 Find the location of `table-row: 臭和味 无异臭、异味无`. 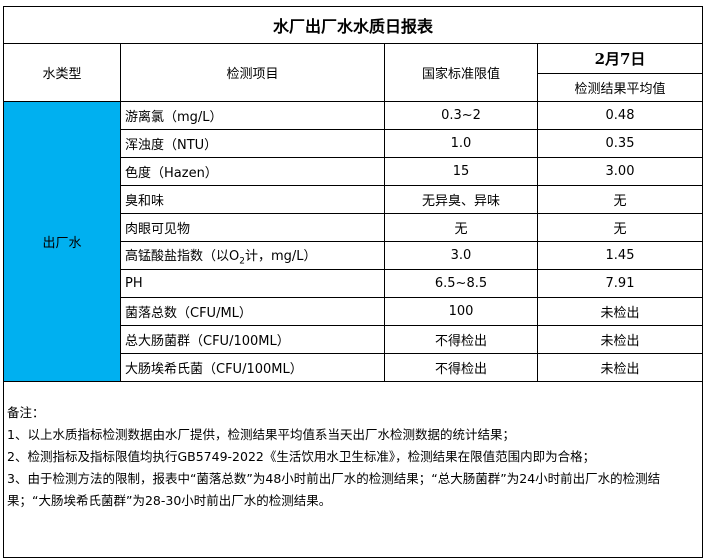

table-row: 臭和味 无异臭、异味无 is located at coordinates (354, 199).